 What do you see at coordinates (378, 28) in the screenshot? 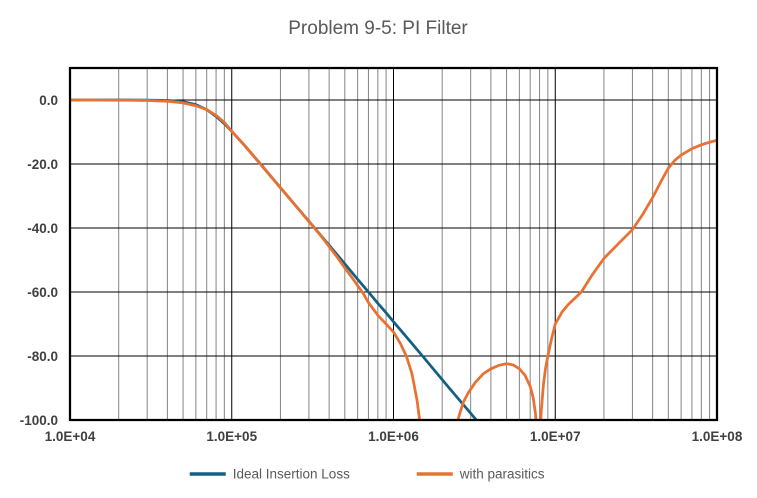
I see `chart-title: Problem 9-5: PI Filter` at bounding box center [378, 28].